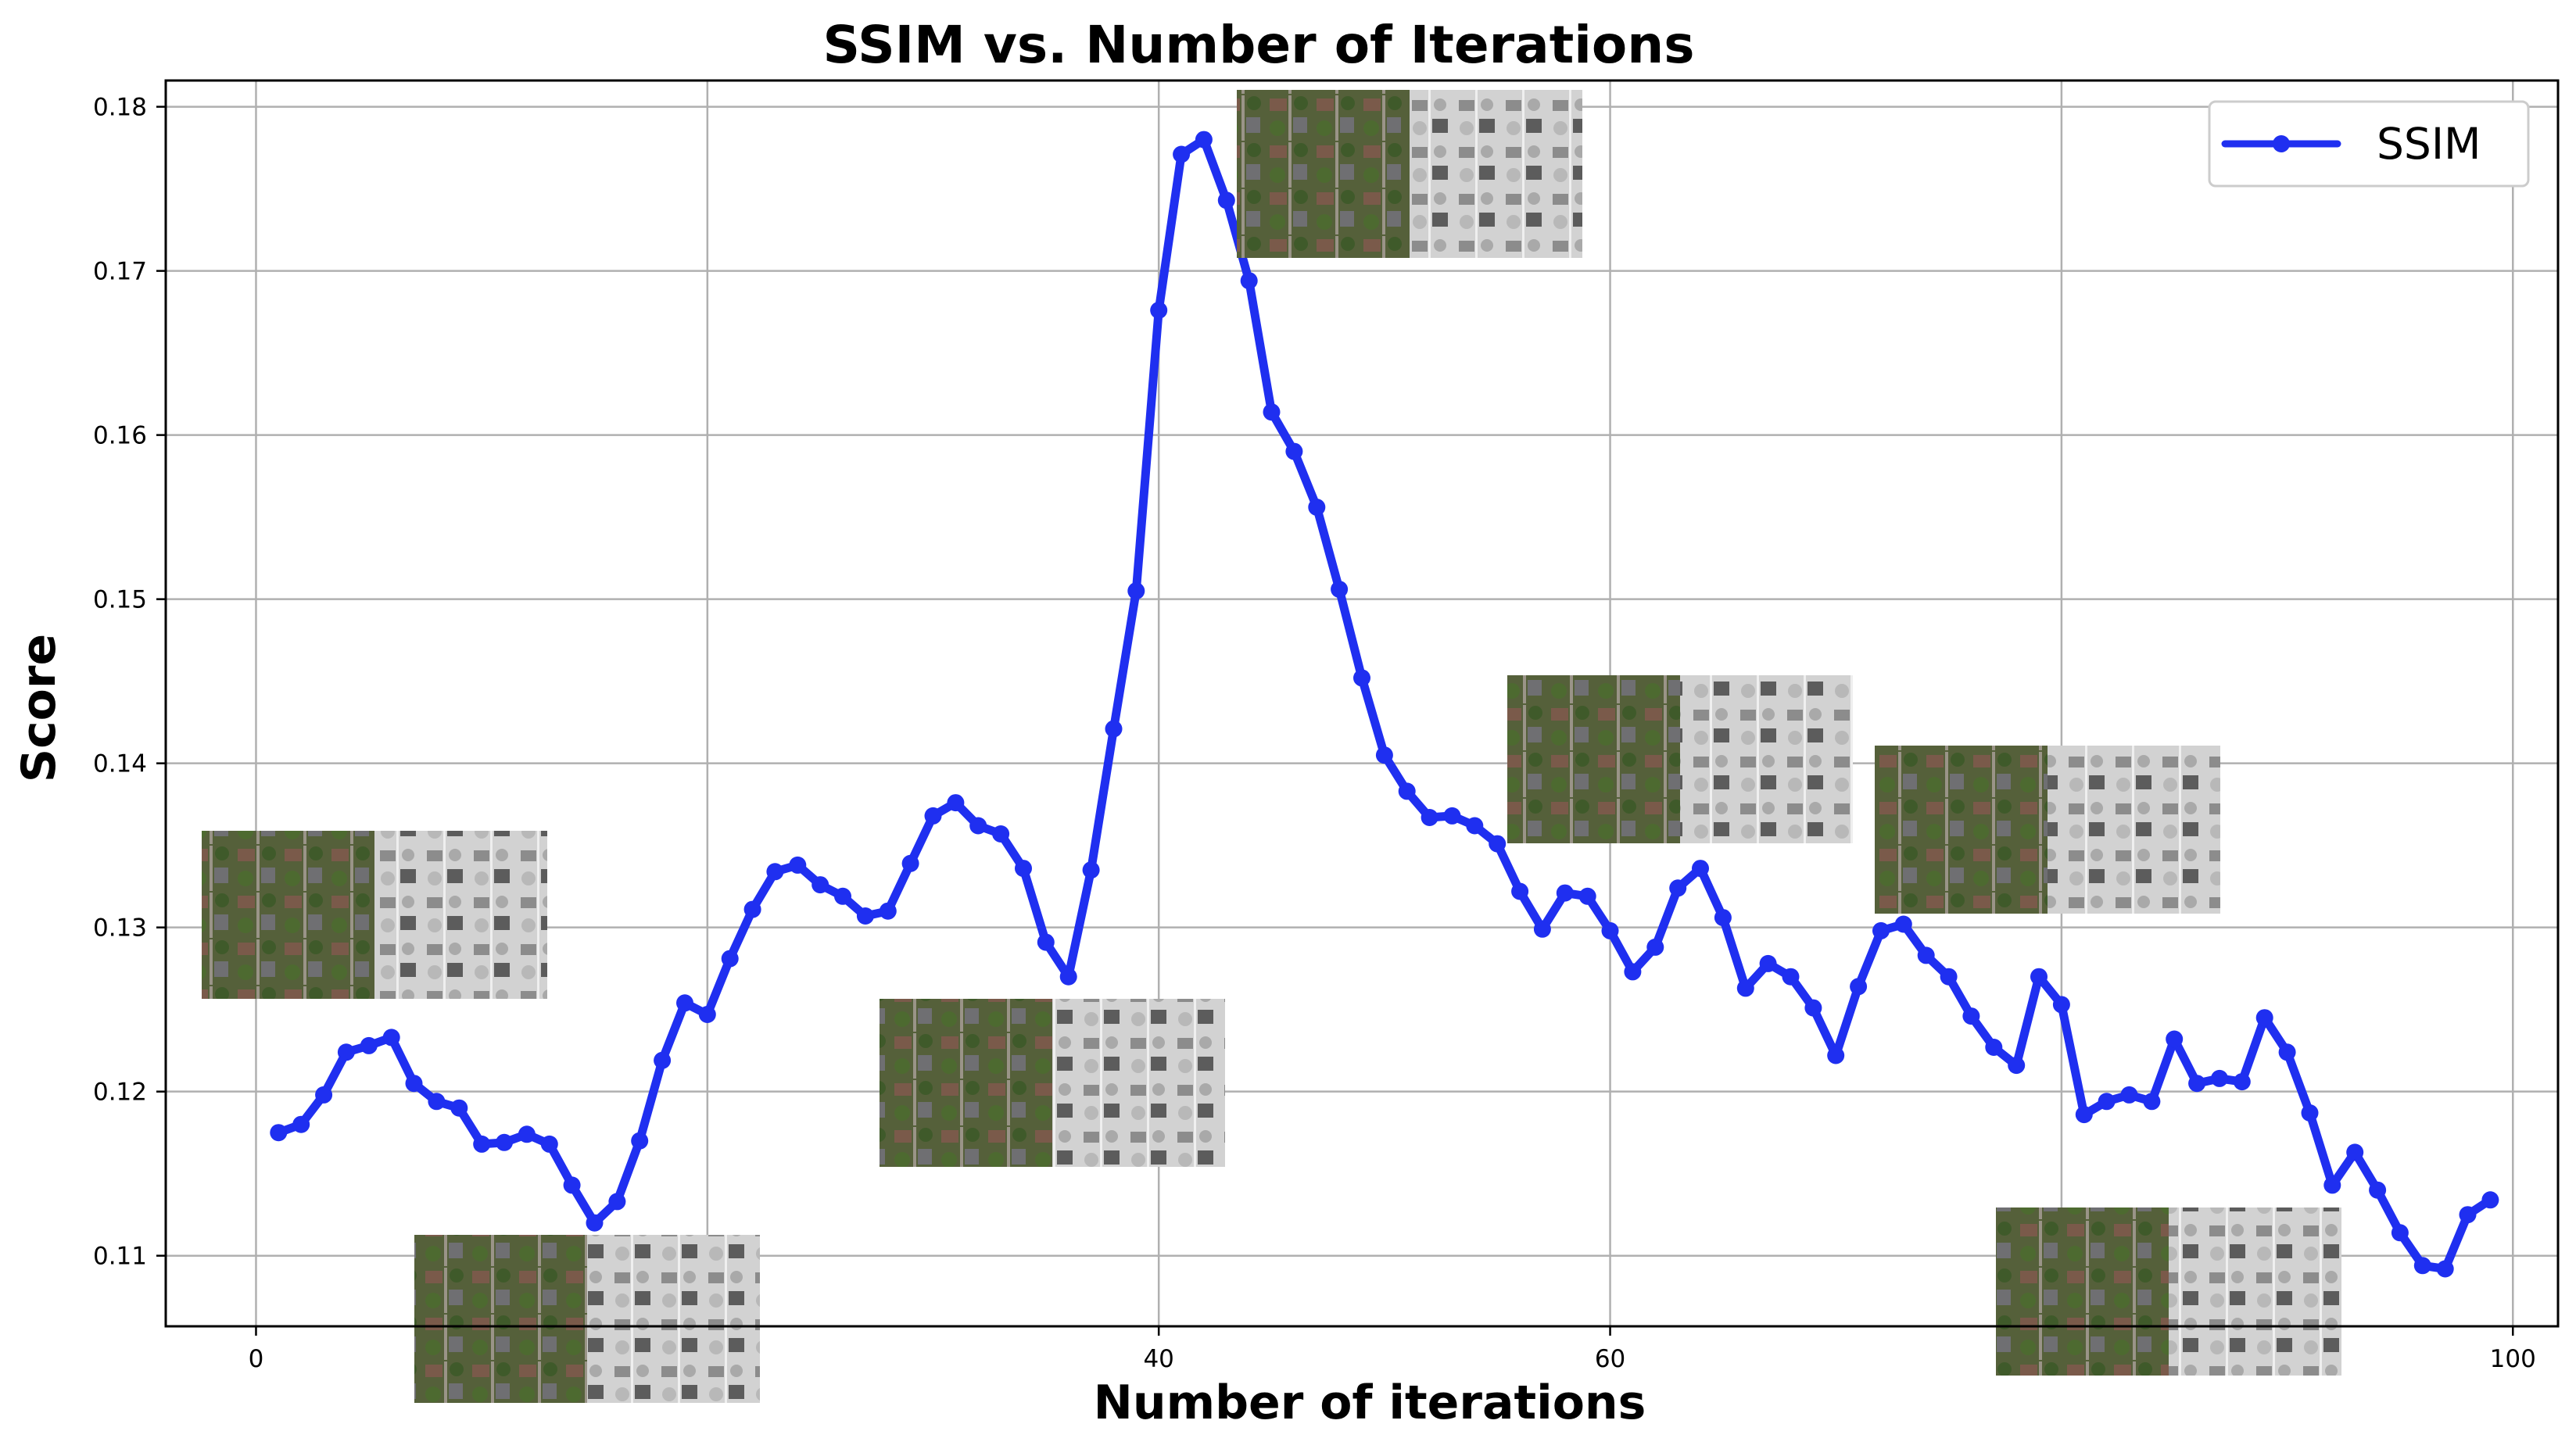 Image resolution: width=2576 pixels, height=1449 pixels. What do you see at coordinates (120, 436) in the screenshot?
I see `y-tick-label: 0.16` at bounding box center [120, 436].